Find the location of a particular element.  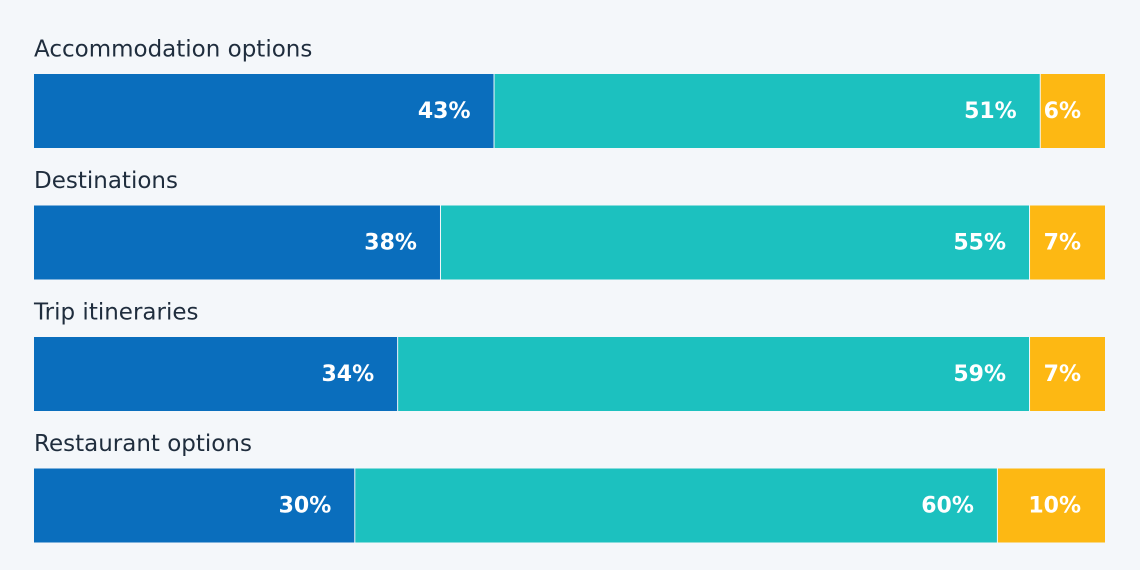

data-label: 38% is located at coordinates (390, 243).